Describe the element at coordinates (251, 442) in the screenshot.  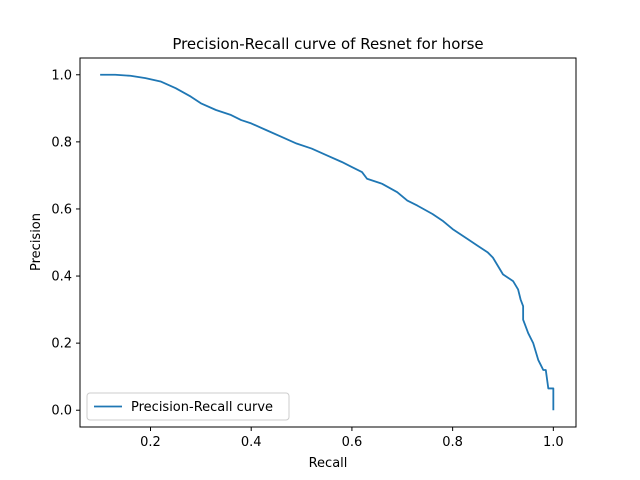
I see `x-tick-label: 0.4` at that location.